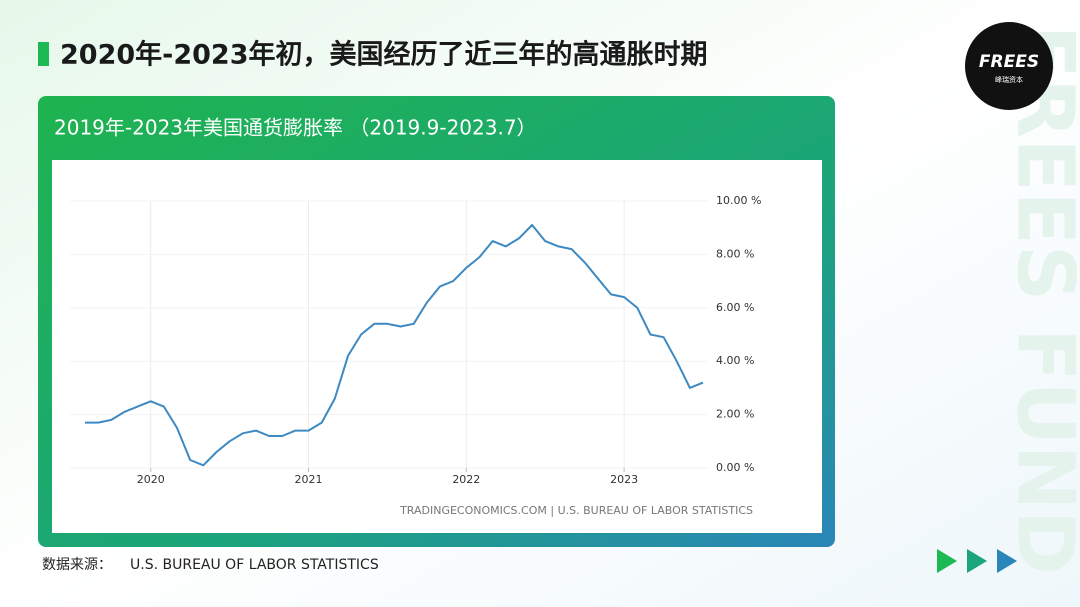  Describe the element at coordinates (1009, 62) in the screenshot. I see `logo-text: FREES` at that location.